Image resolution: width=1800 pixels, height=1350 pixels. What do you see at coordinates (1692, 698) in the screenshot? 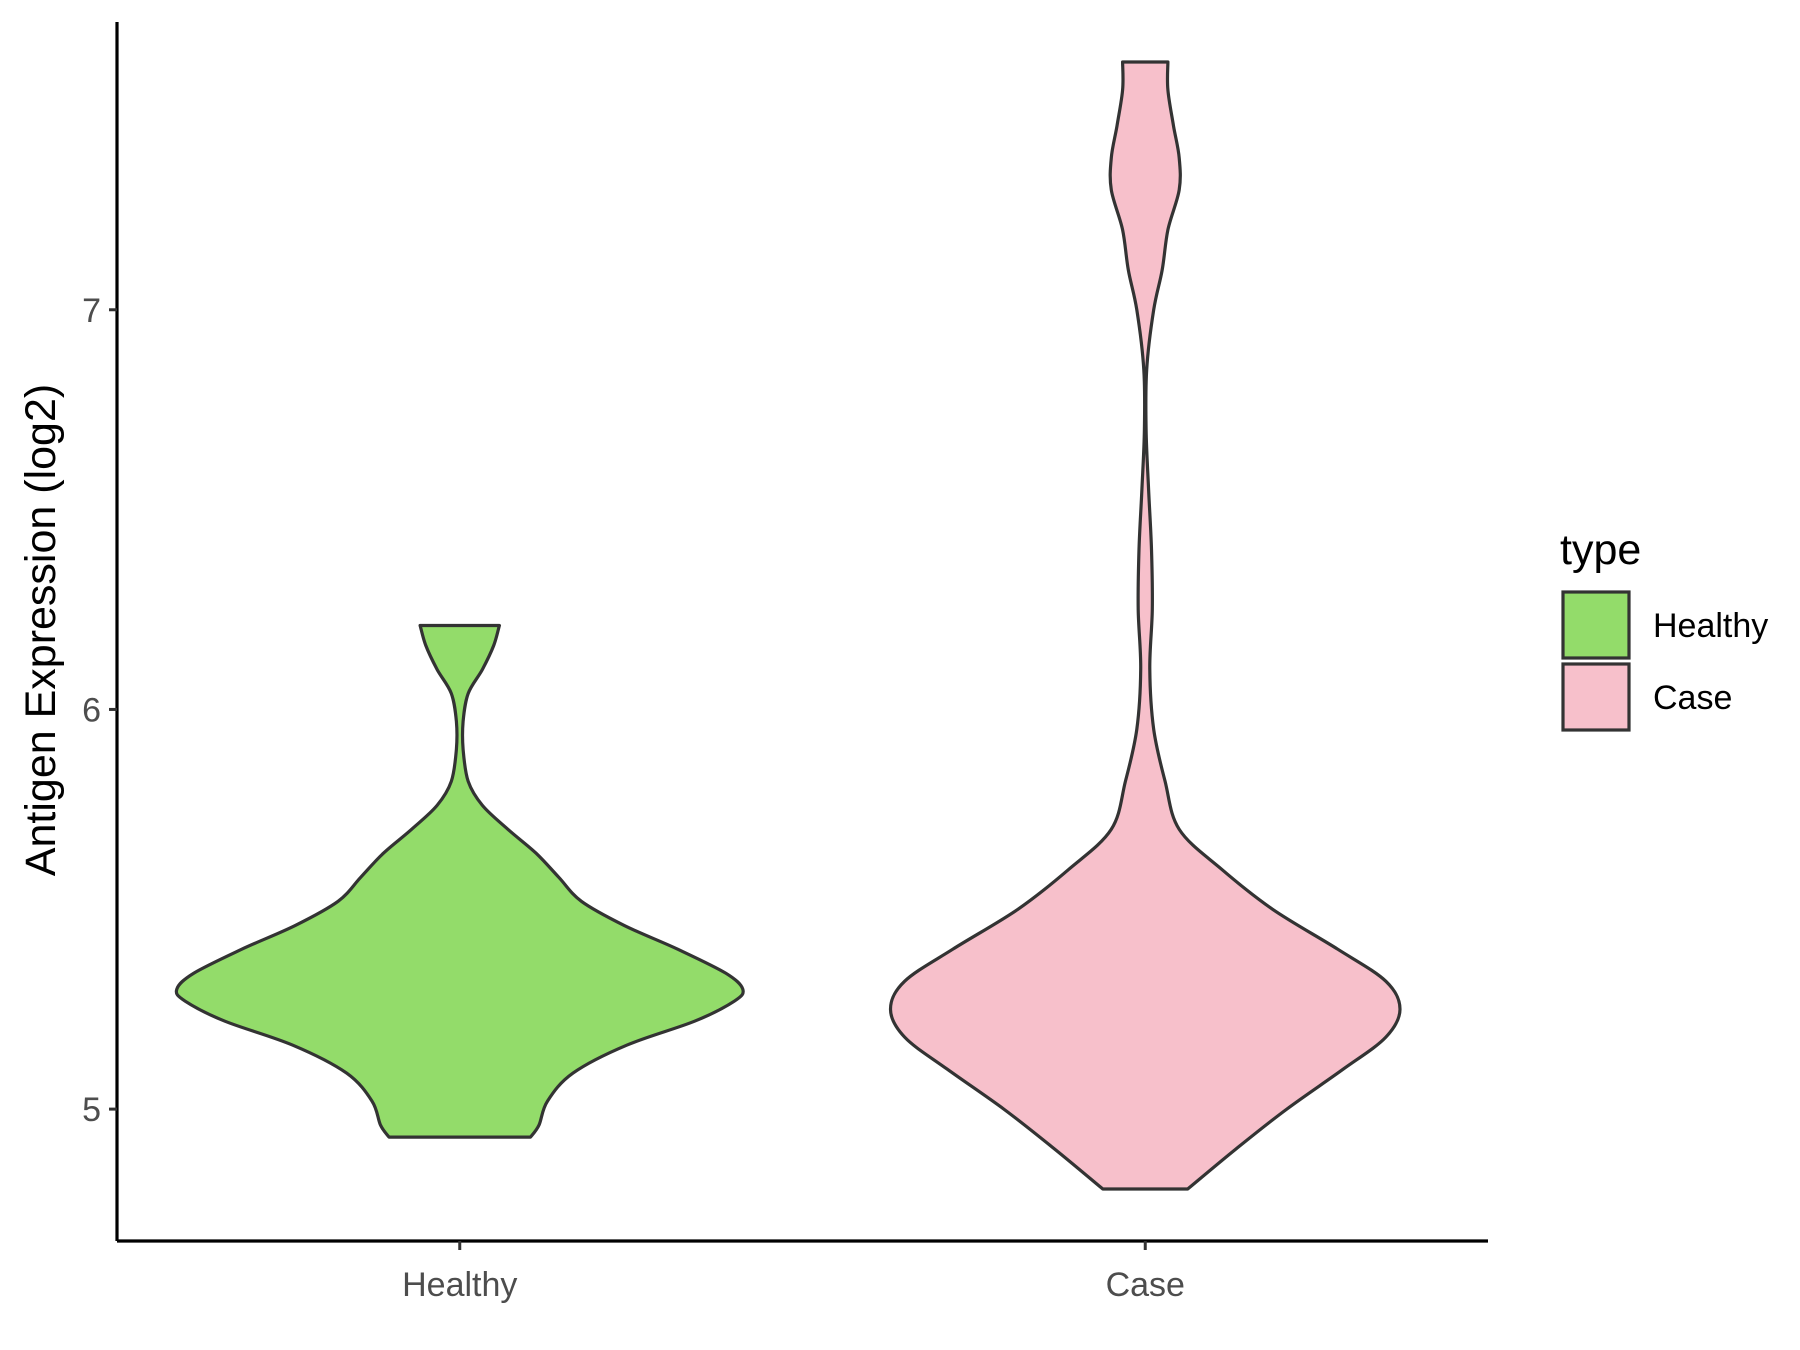
I see `legend-label-case: Case` at bounding box center [1692, 698].